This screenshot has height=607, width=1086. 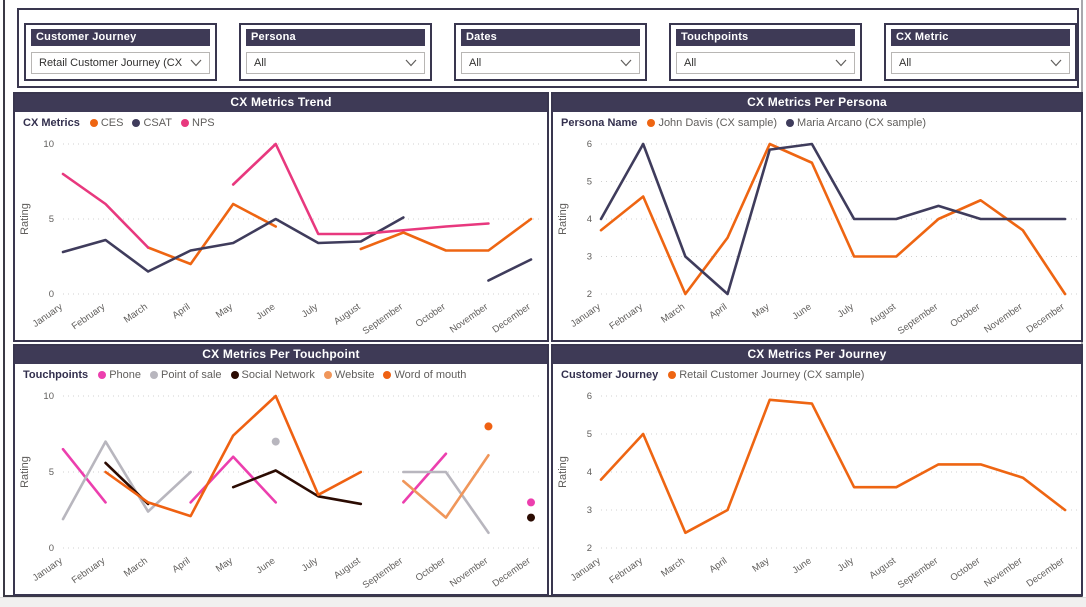 What do you see at coordinates (281, 103) in the screenshot?
I see `panel-title: CX Metrics Trend` at bounding box center [281, 103].